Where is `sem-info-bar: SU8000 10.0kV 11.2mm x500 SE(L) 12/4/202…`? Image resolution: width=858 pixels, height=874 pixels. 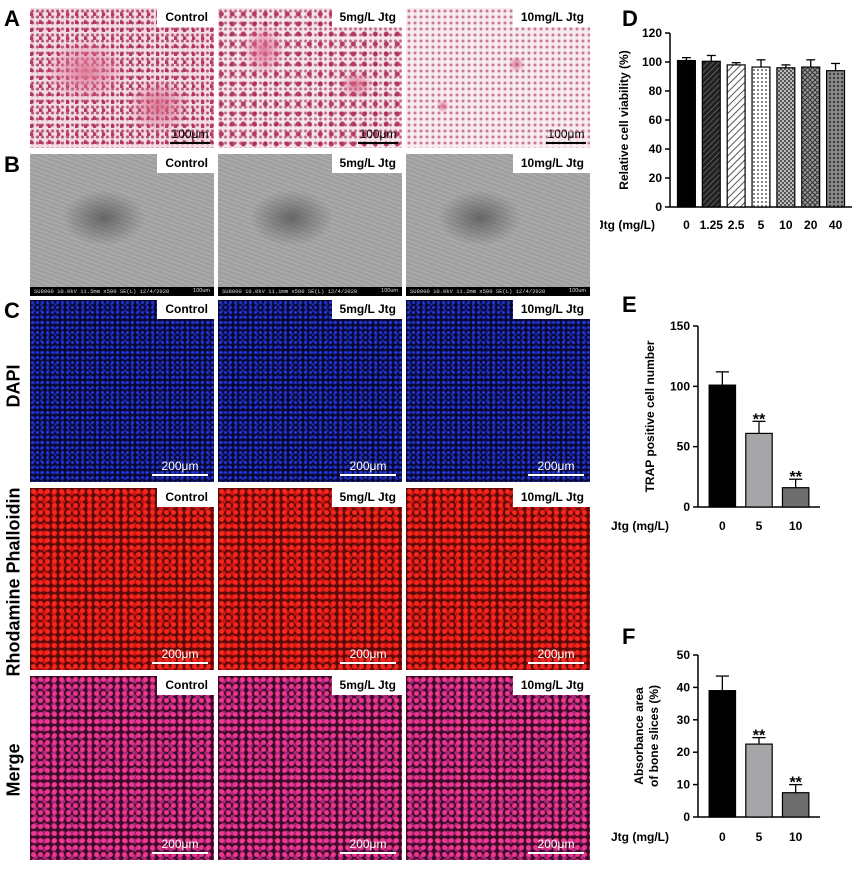
sem-info-bar: SU8000 10.0kV 11.2mm x500 SE(L) 12/4/202… is located at coordinates (498, 291).